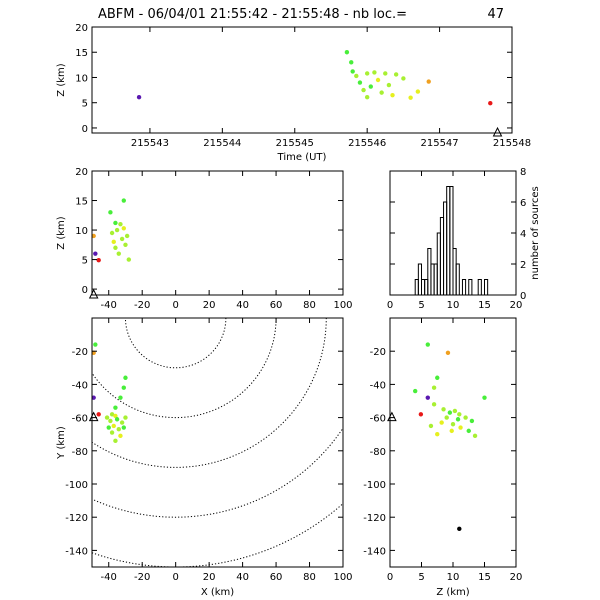 The image size is (600, 600). I want to click on y-tick-label: -80, so click(378, 452).